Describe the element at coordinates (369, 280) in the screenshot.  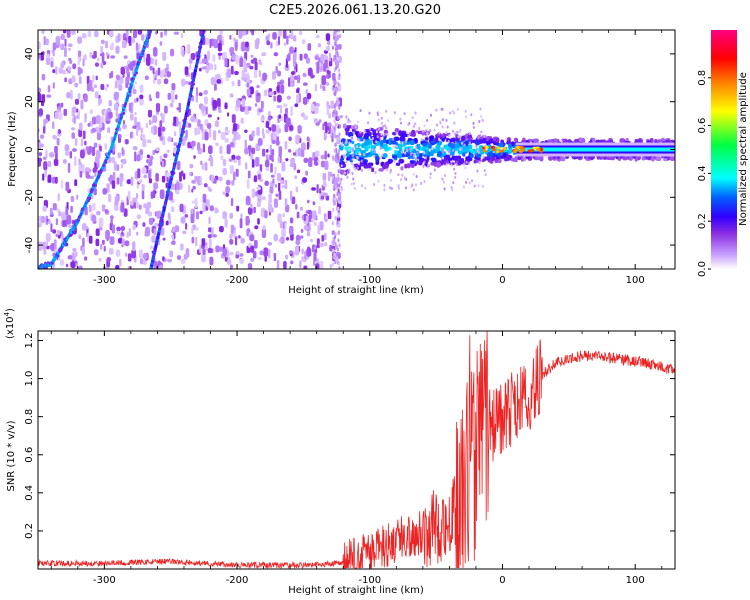
I see `spectrogram-x-tick-label: -100` at that location.